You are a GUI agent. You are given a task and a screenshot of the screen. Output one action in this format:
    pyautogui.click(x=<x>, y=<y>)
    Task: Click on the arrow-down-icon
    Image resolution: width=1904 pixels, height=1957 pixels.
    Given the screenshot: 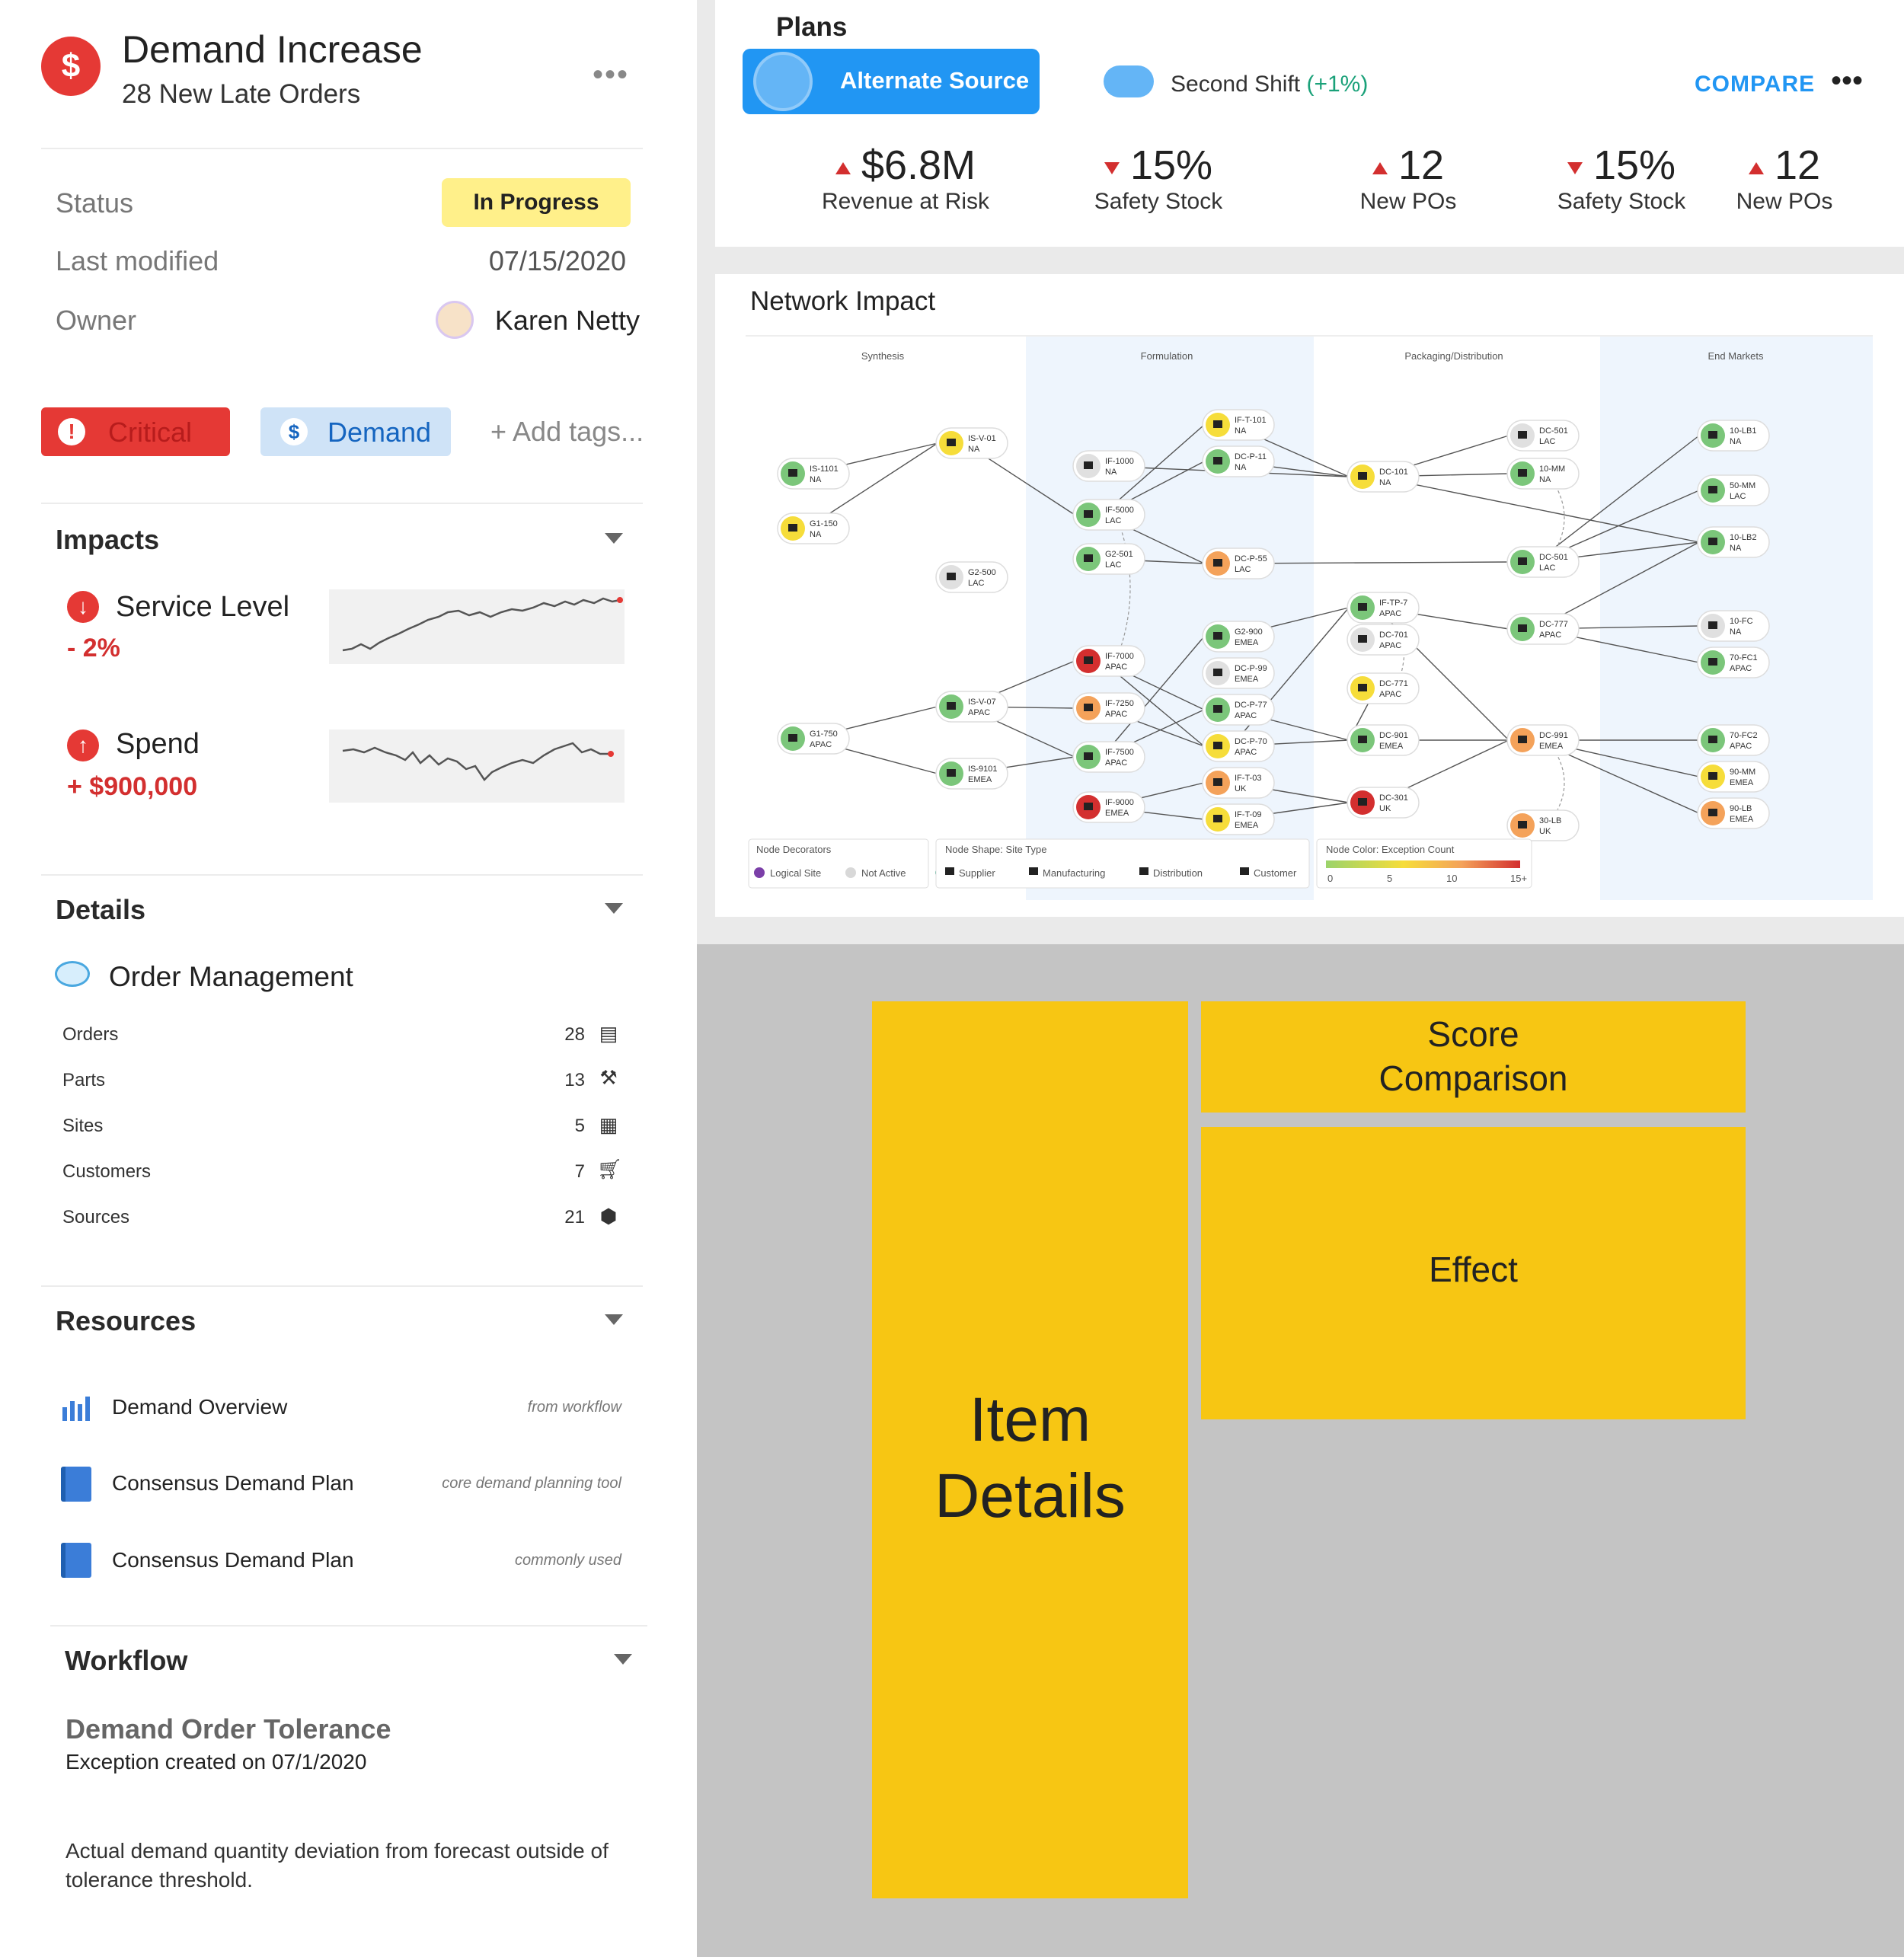 What is the action you would take?
    pyautogui.click(x=1575, y=167)
    